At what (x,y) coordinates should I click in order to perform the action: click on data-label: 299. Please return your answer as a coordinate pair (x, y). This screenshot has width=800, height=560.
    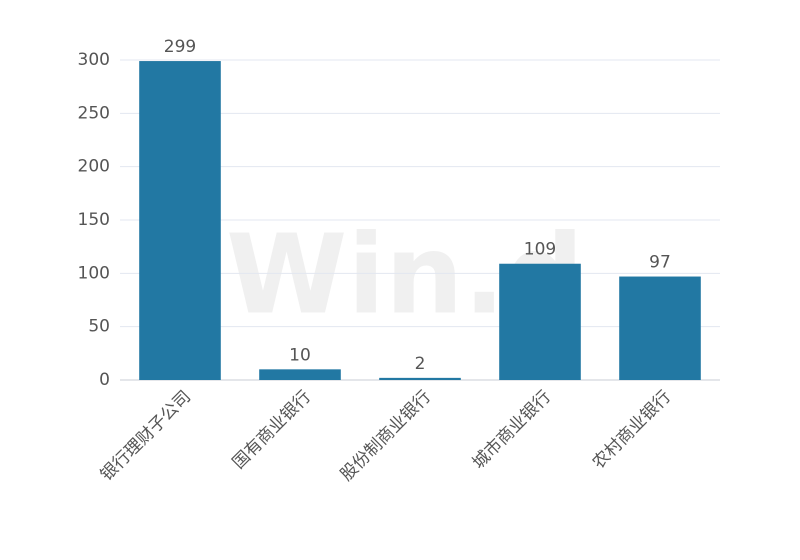
    Looking at the image, I should click on (180, 47).